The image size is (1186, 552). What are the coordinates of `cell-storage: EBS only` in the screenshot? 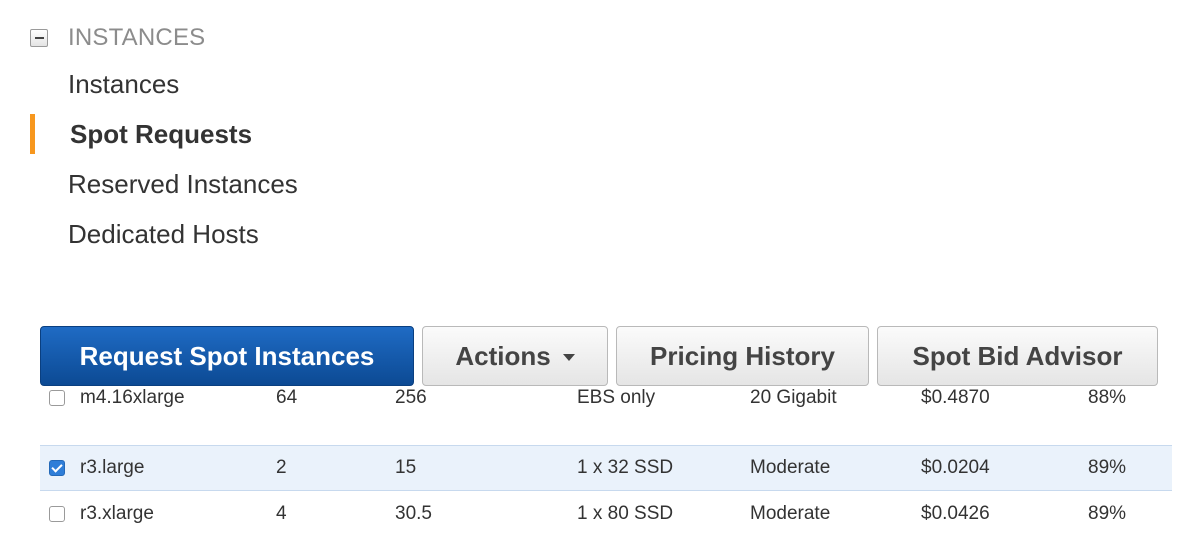 It's located at (616, 397).